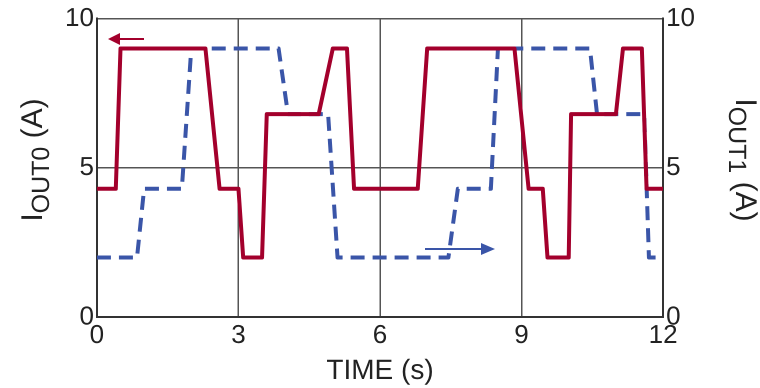 The image size is (760, 388). What do you see at coordinates (380, 369) in the screenshot?
I see `x-axis-title: TIME (s)` at bounding box center [380, 369].